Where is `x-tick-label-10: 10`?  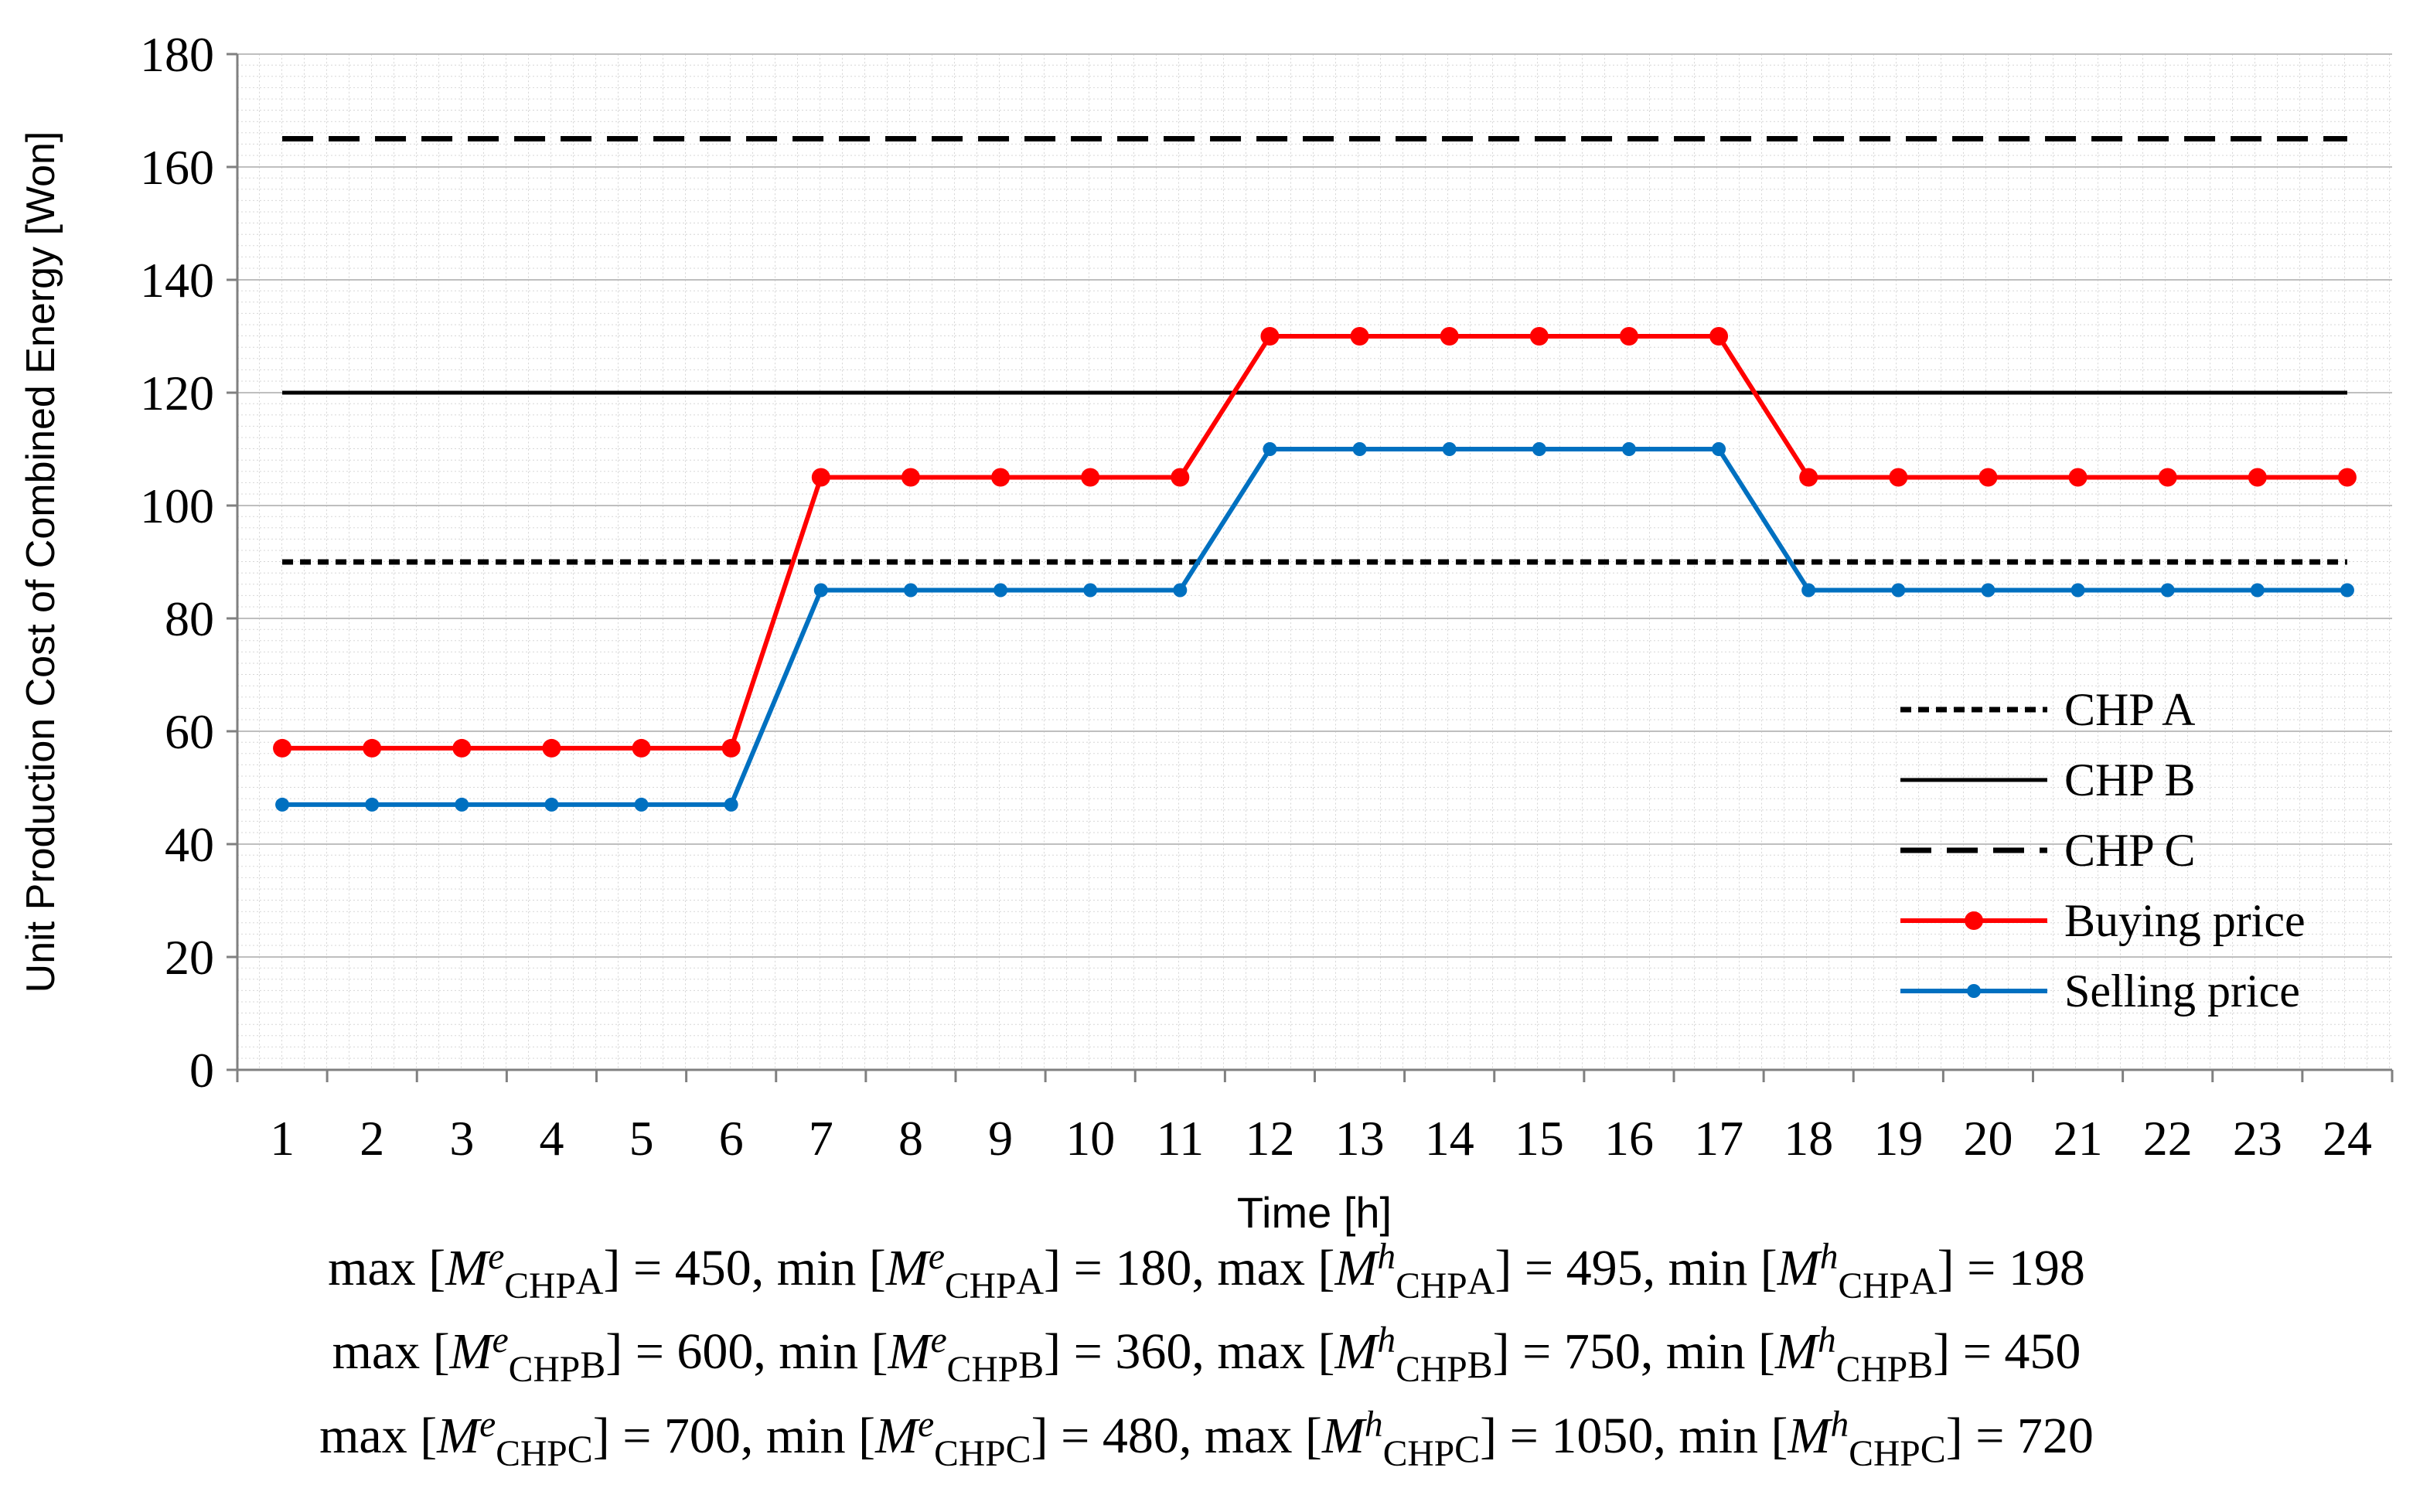 x-tick-label-10: 10 is located at coordinates (1090, 1138).